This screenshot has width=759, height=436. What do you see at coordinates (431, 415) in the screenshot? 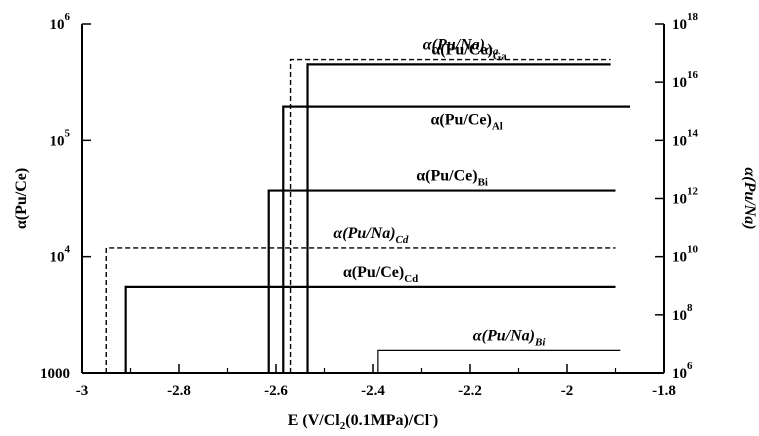
I see `x-title-superscript: -` at bounding box center [431, 415].